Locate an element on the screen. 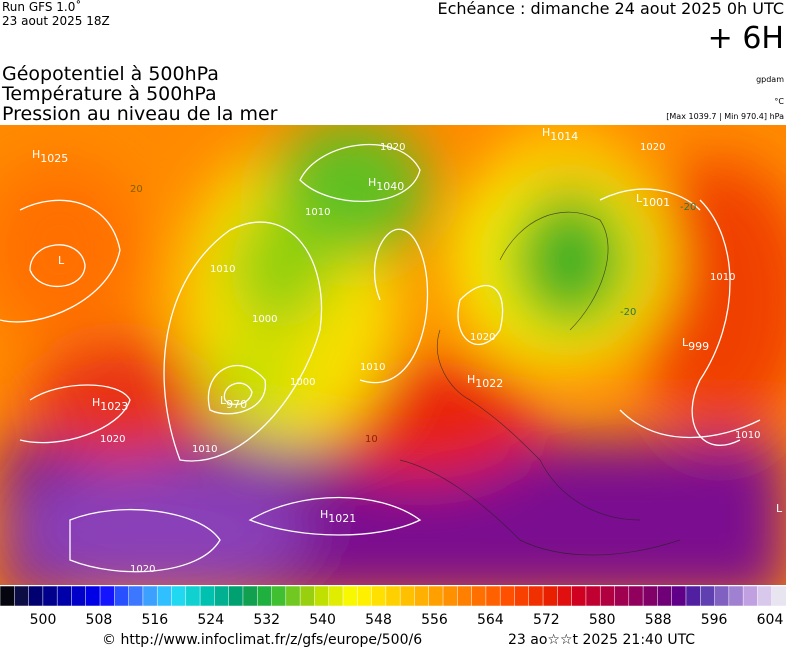  pressure-center: L1001 is located at coordinates (653, 200).